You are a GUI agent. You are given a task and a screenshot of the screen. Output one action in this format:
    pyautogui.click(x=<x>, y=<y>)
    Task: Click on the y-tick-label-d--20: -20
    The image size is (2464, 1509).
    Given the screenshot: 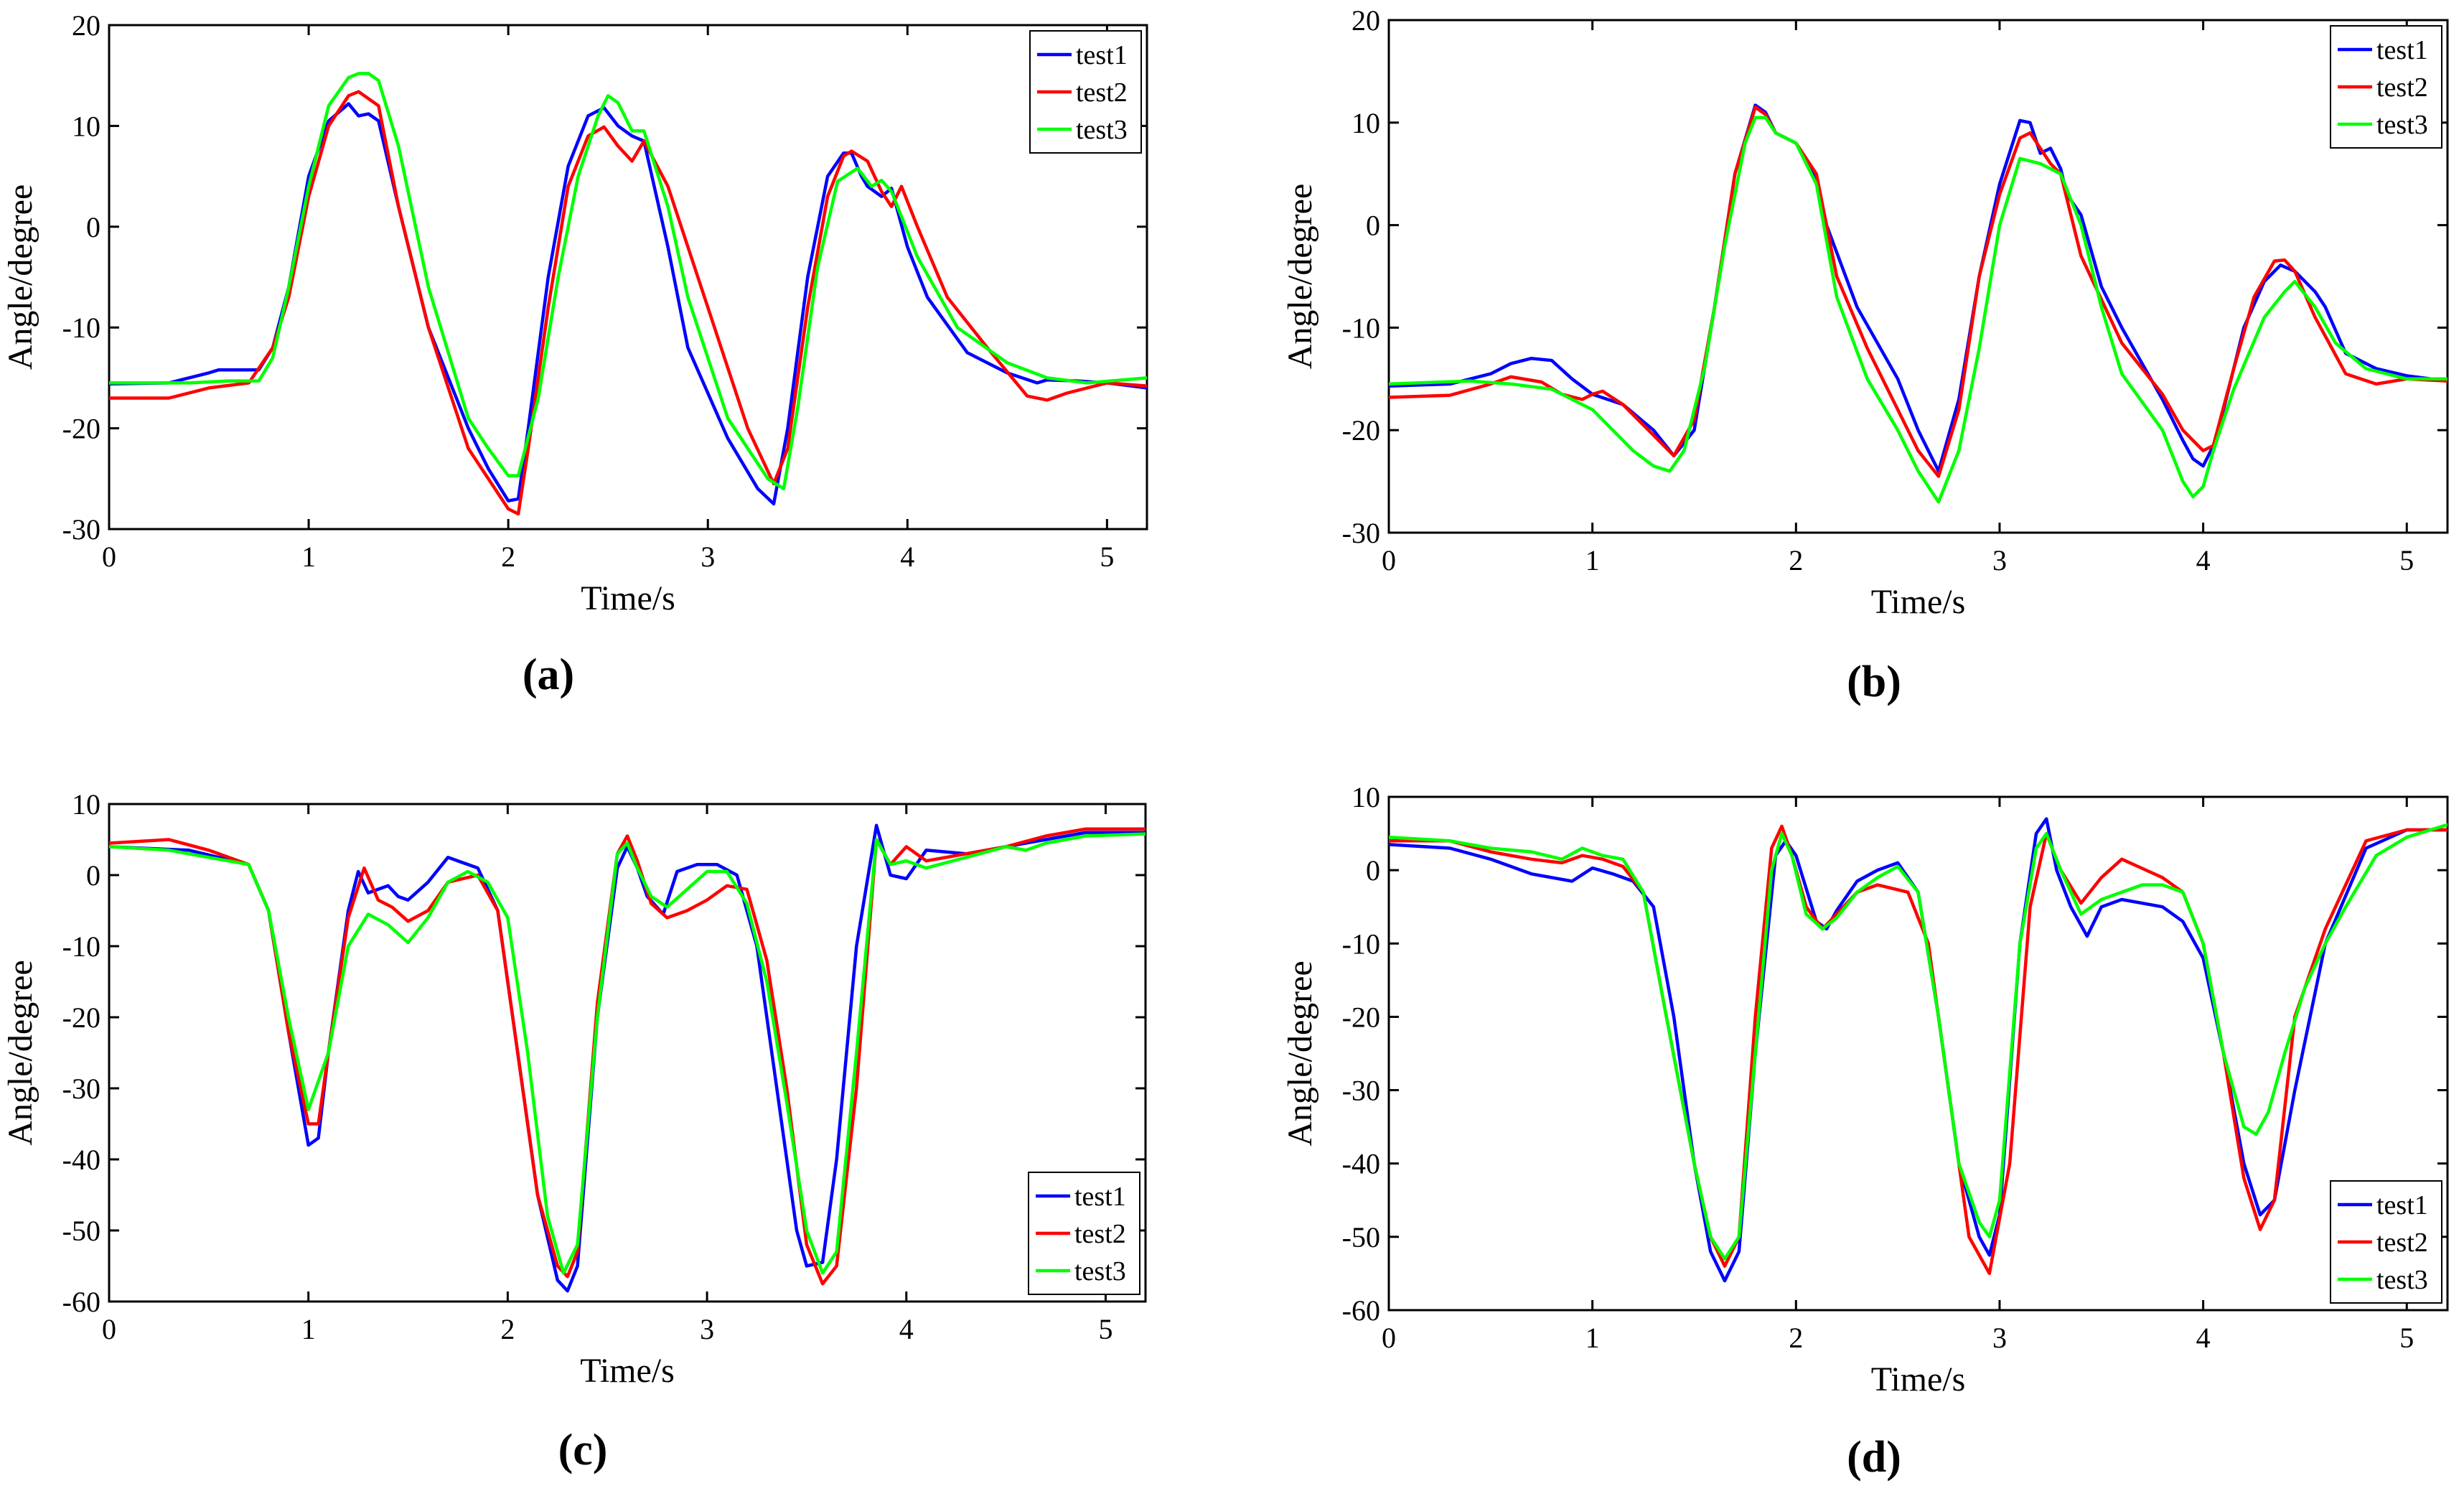 What is the action you would take?
    pyautogui.click(x=1361, y=1017)
    